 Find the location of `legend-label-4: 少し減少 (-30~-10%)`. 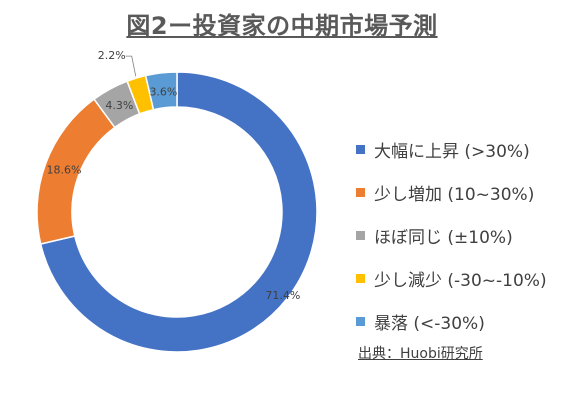

legend-label-4: 少し減少 (-30~-10%) is located at coordinates (460, 281).